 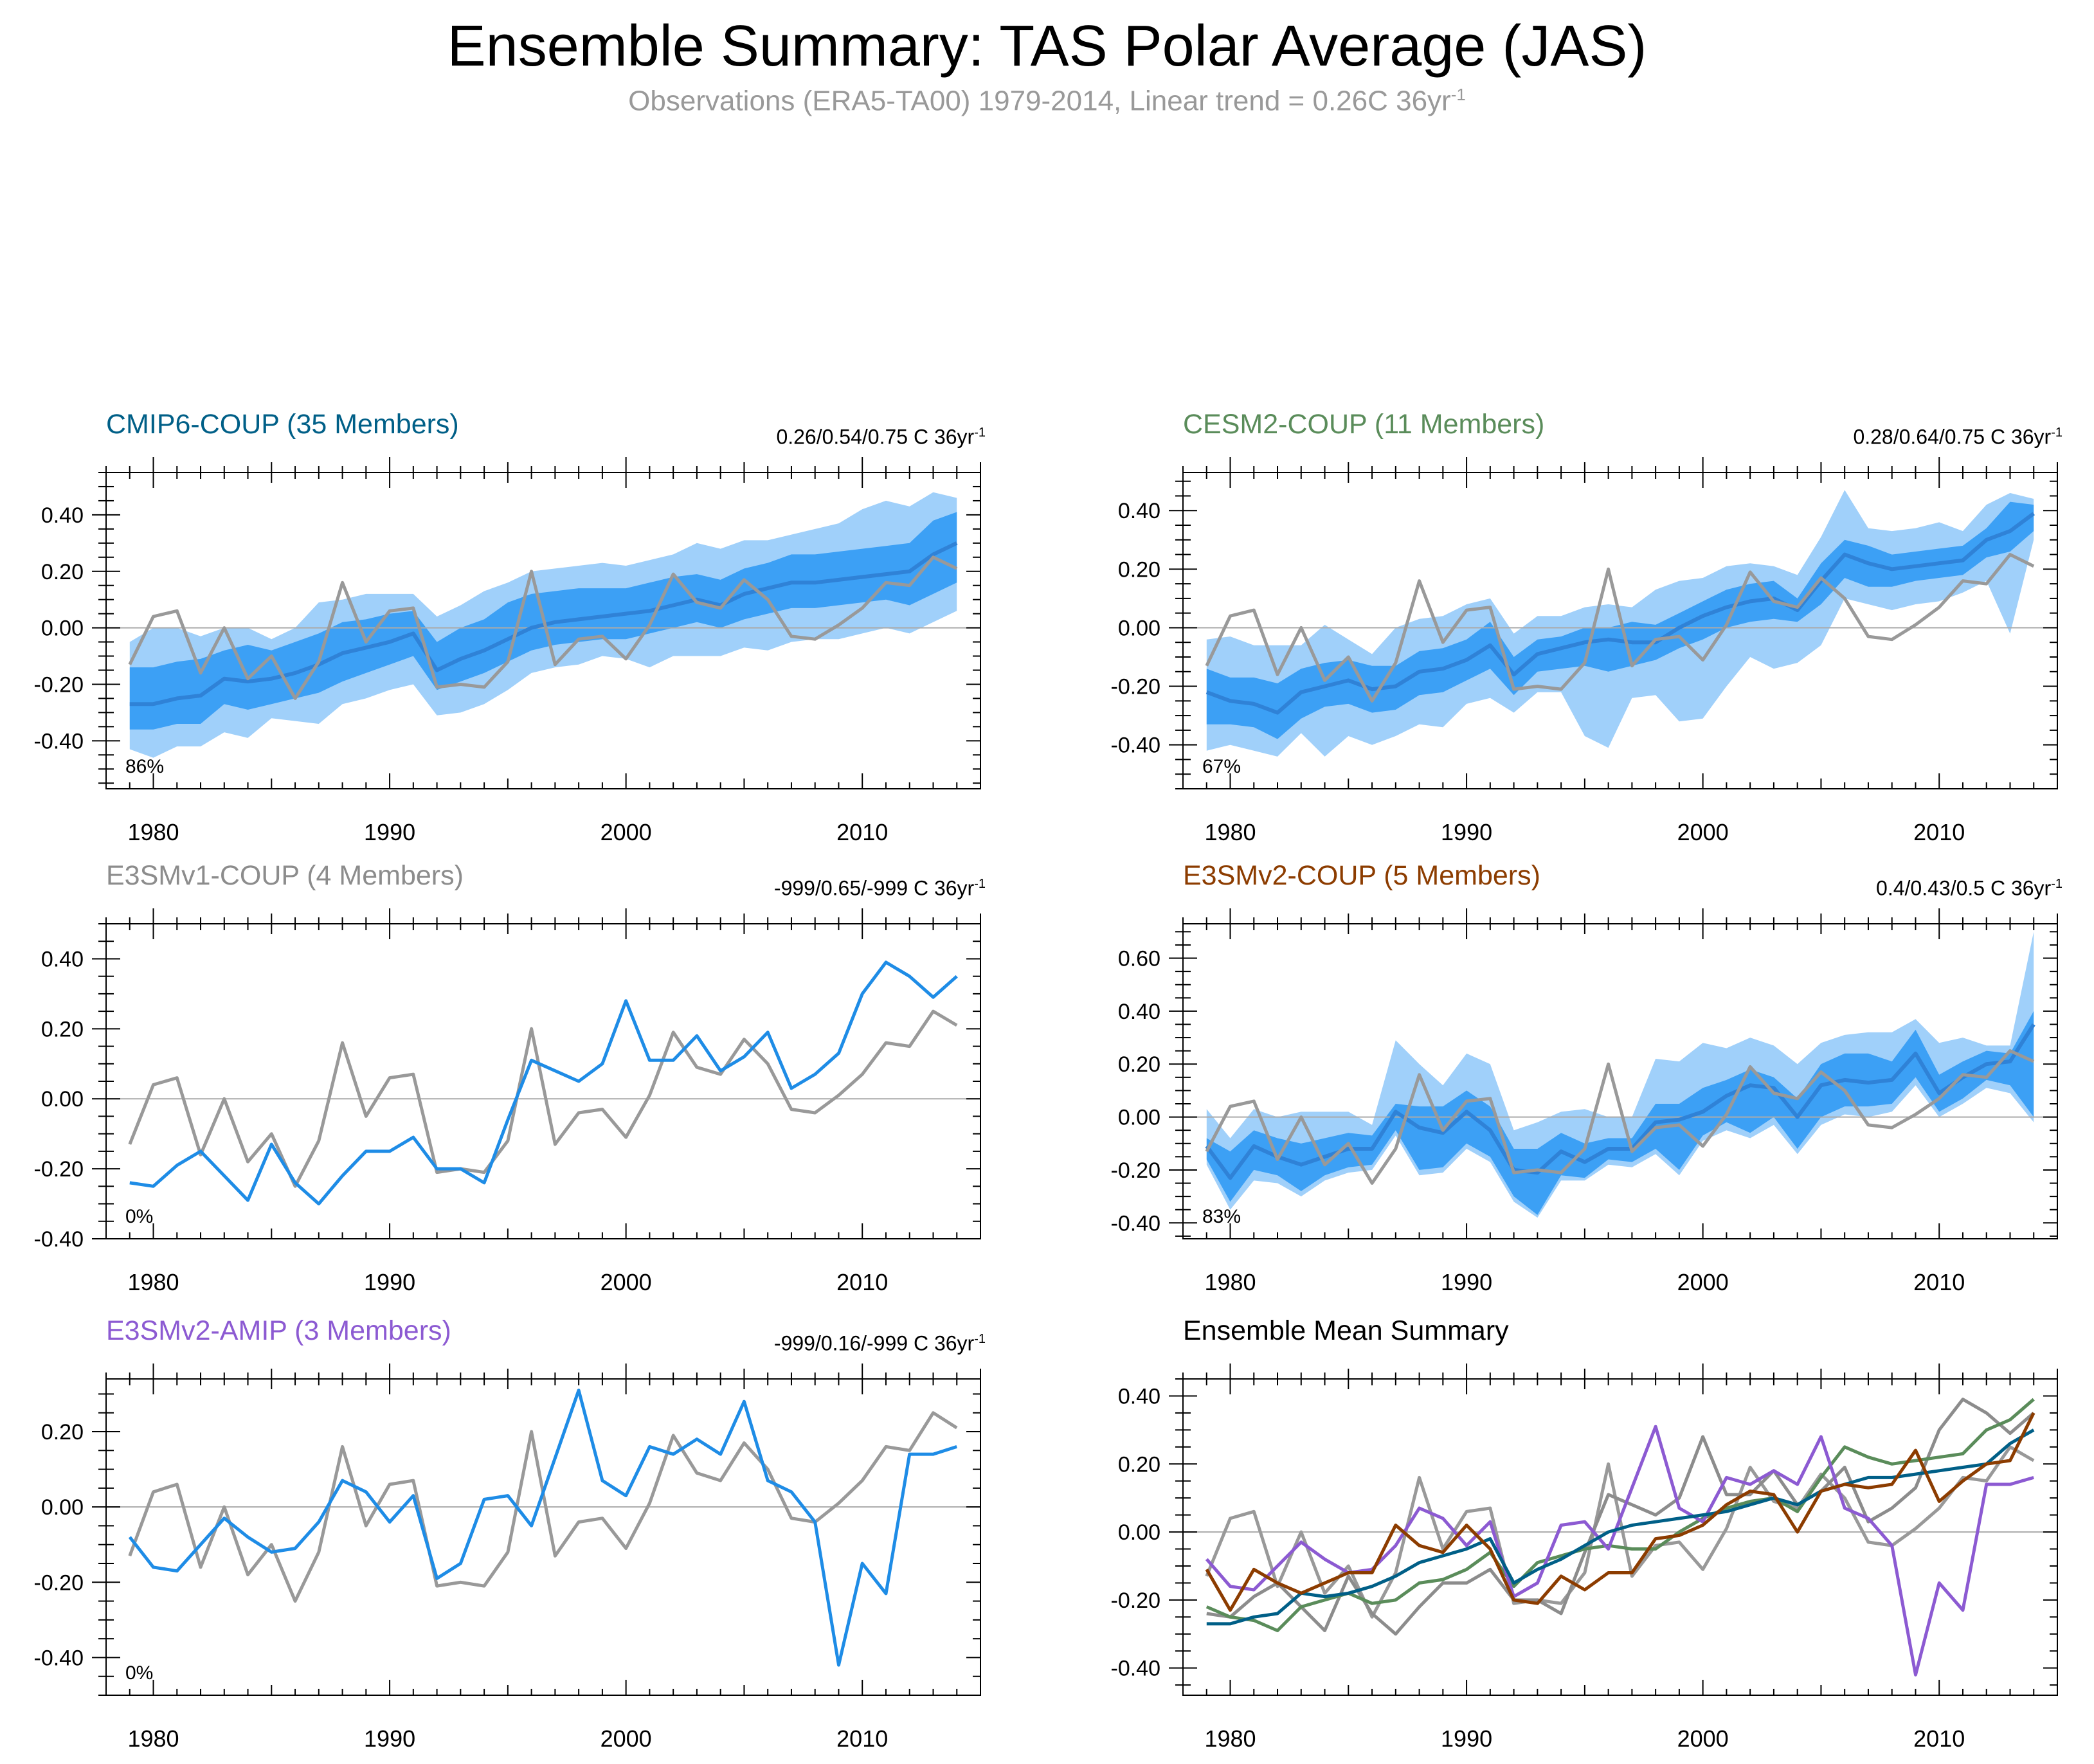 What do you see at coordinates (59, 1239) in the screenshot?
I see `e3smv1-ytick-label: -0.40` at bounding box center [59, 1239].